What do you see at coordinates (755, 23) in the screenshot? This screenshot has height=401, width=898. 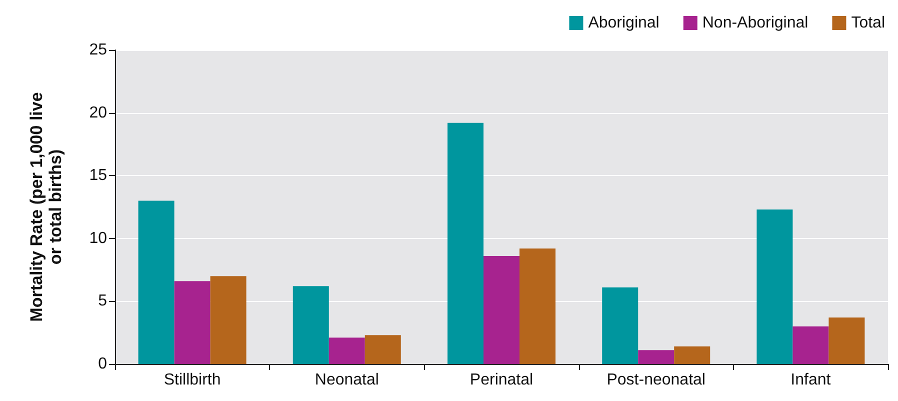 I see `legend-label: Non-Aboriginal` at bounding box center [755, 23].